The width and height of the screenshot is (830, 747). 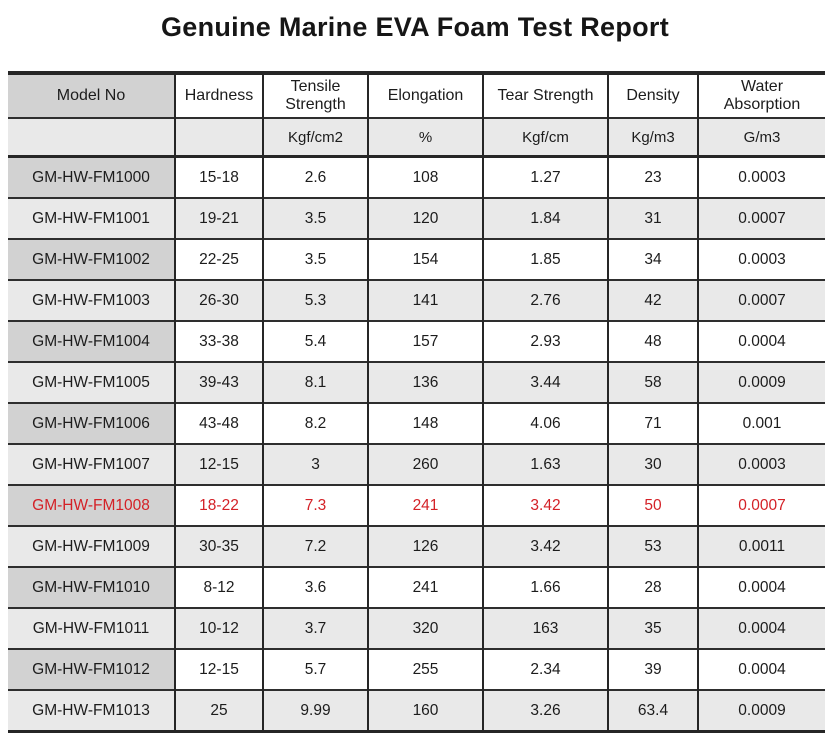 What do you see at coordinates (218, 465) in the screenshot?
I see `value-cell: 12-15` at bounding box center [218, 465].